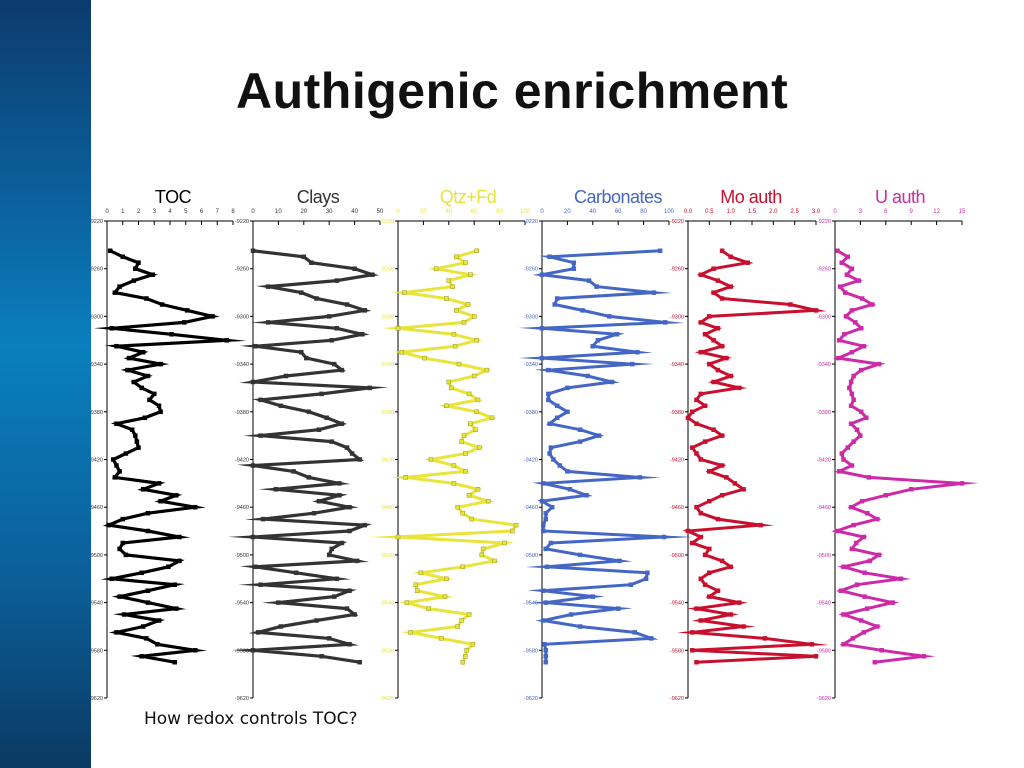 The image size is (1024, 768). Describe the element at coordinates (751, 197) in the screenshot. I see `chart-title: Mo auth` at that location.